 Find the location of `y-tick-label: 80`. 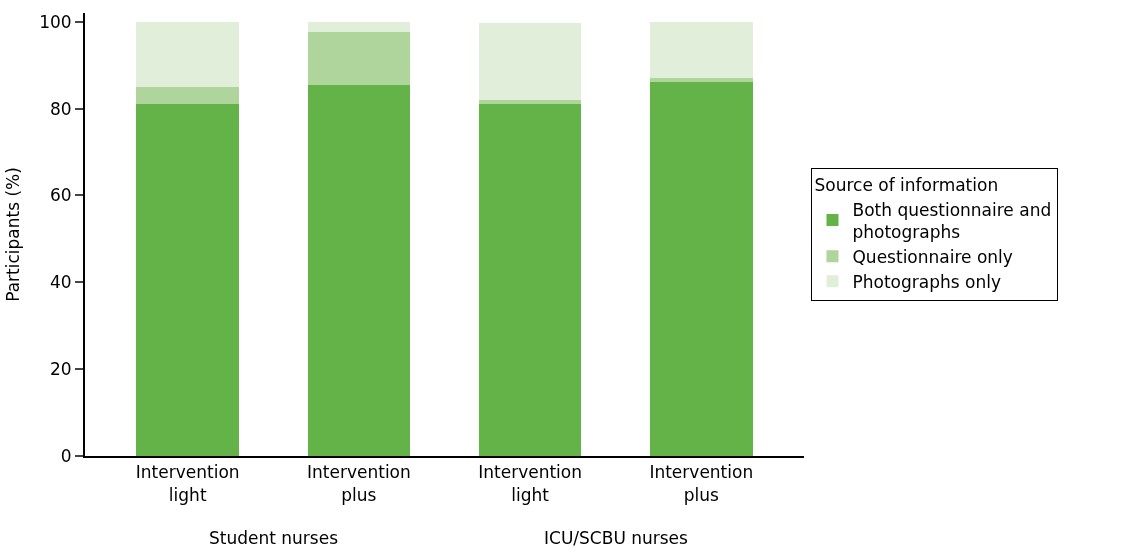

y-tick-label: 80 is located at coordinates (60, 108).